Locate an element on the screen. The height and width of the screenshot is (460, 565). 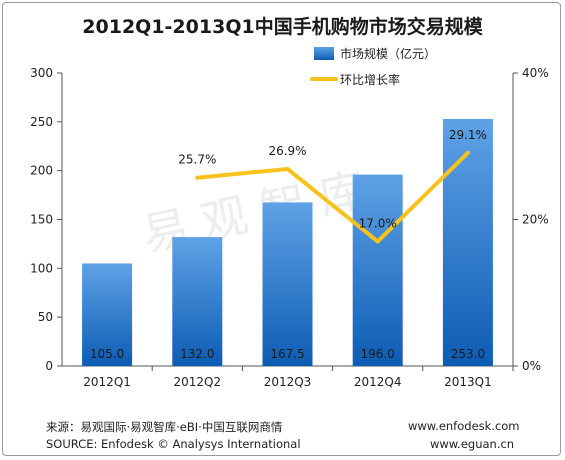
left-tick-label: 150 is located at coordinates (41, 220).